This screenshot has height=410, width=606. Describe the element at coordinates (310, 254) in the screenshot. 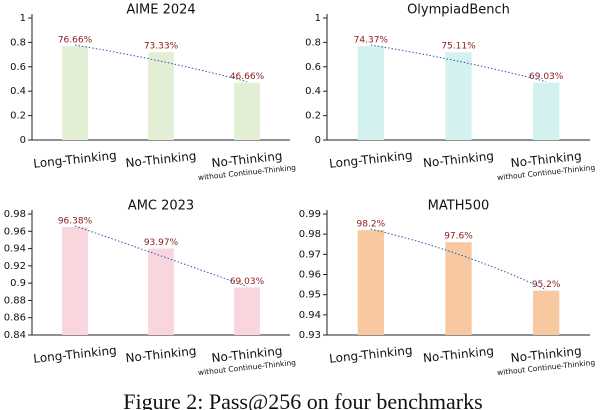

I see `y-tick-label: 0.97` at that location.